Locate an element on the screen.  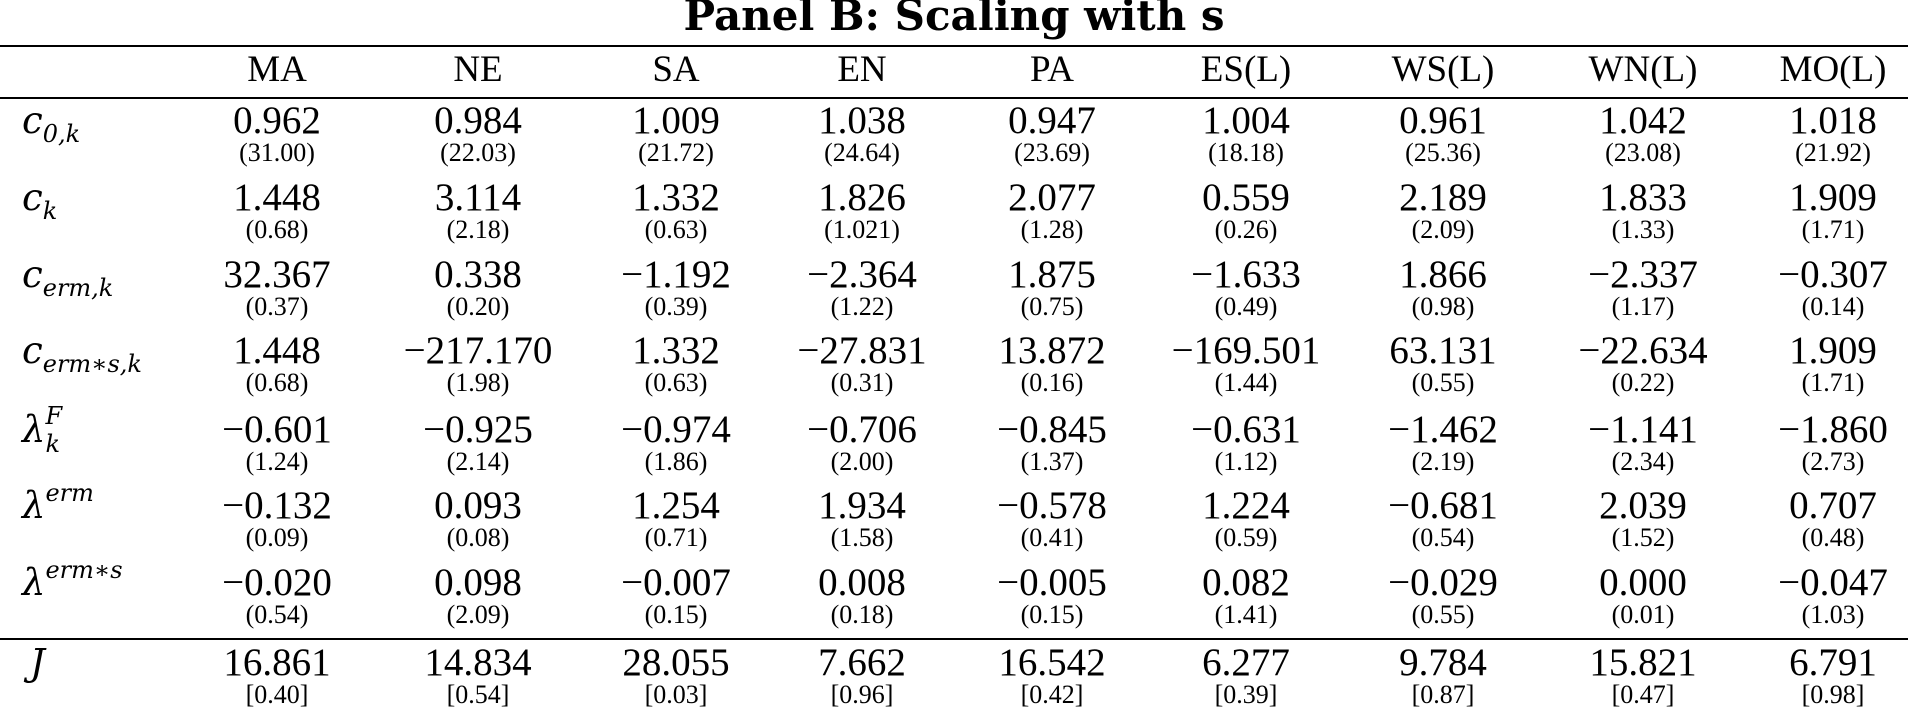
coefficient-value: −217.170 is located at coordinates (478, 350).